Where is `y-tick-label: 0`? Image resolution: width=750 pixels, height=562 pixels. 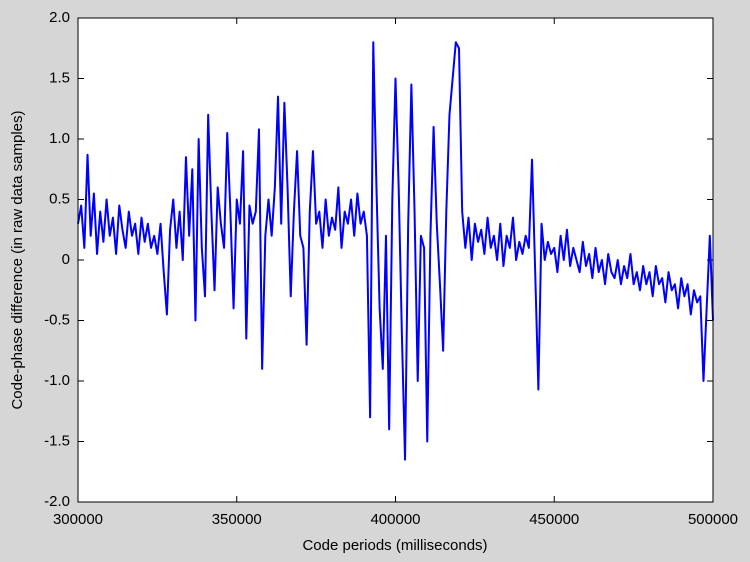
y-tick-label: 0 is located at coordinates (66, 259).